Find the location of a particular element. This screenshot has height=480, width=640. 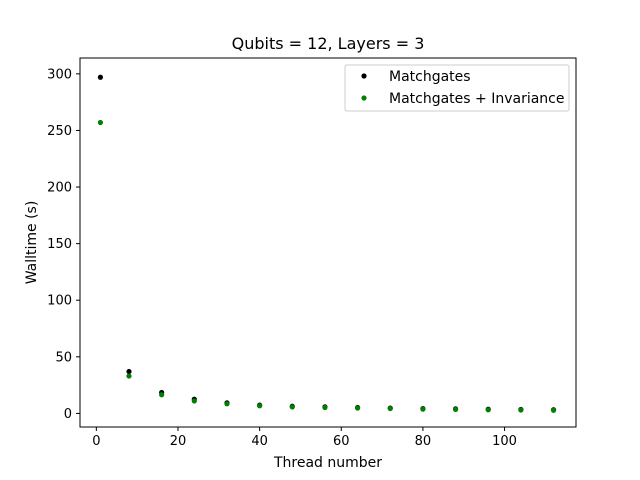

y-tick-label: 50 is located at coordinates (63, 357).